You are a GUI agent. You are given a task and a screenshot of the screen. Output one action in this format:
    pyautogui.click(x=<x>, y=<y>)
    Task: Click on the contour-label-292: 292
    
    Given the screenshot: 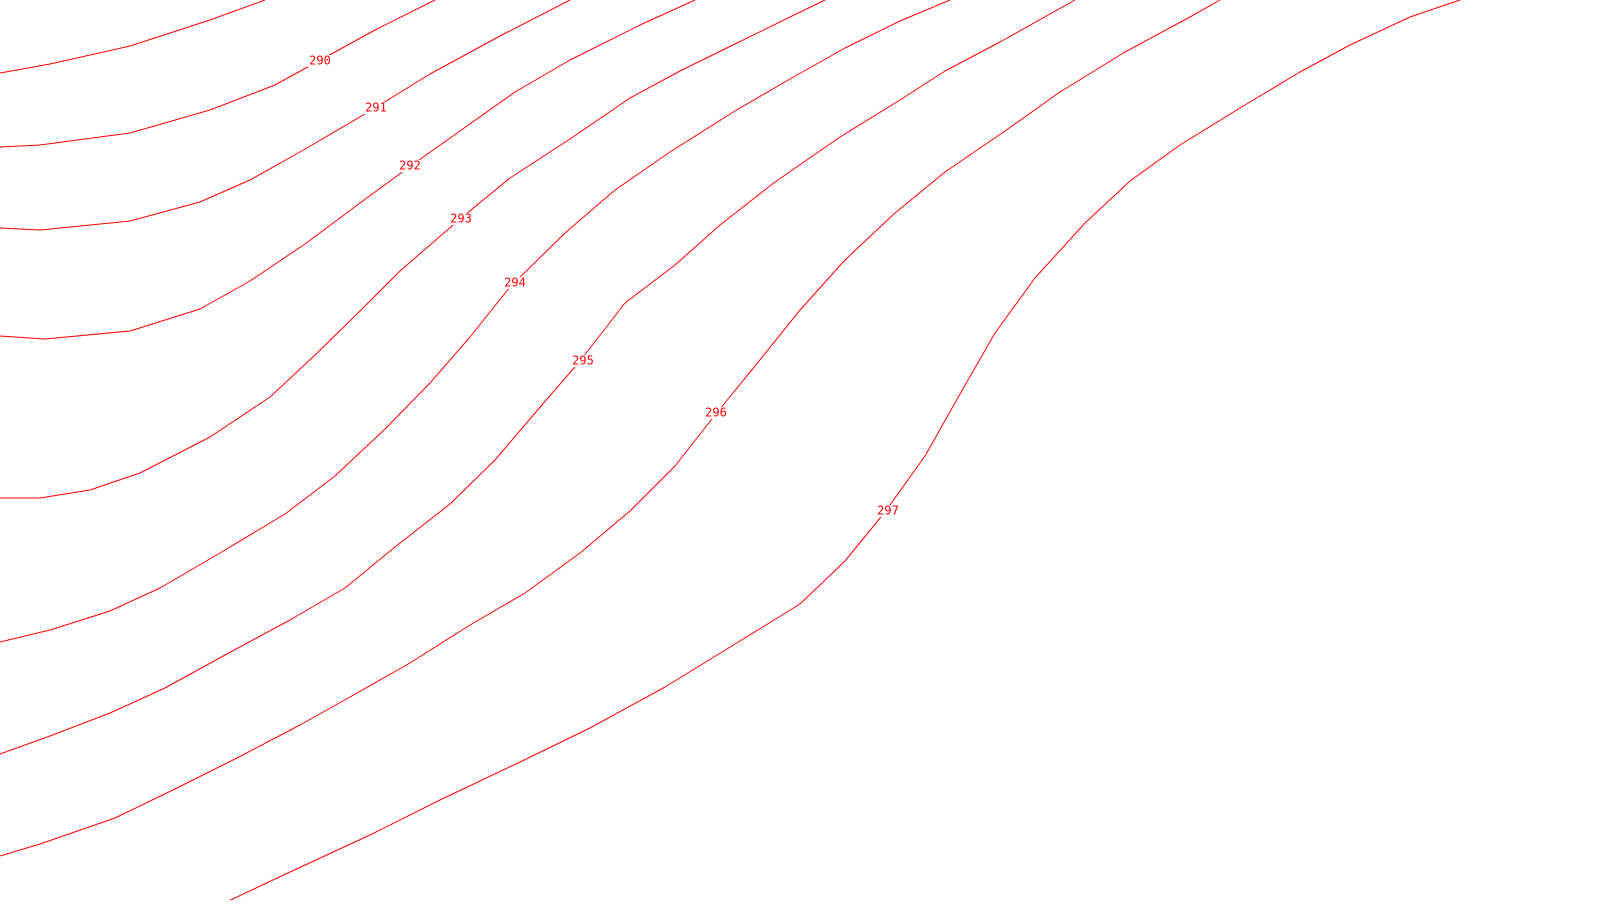 What is the action you would take?
    pyautogui.click(x=410, y=166)
    